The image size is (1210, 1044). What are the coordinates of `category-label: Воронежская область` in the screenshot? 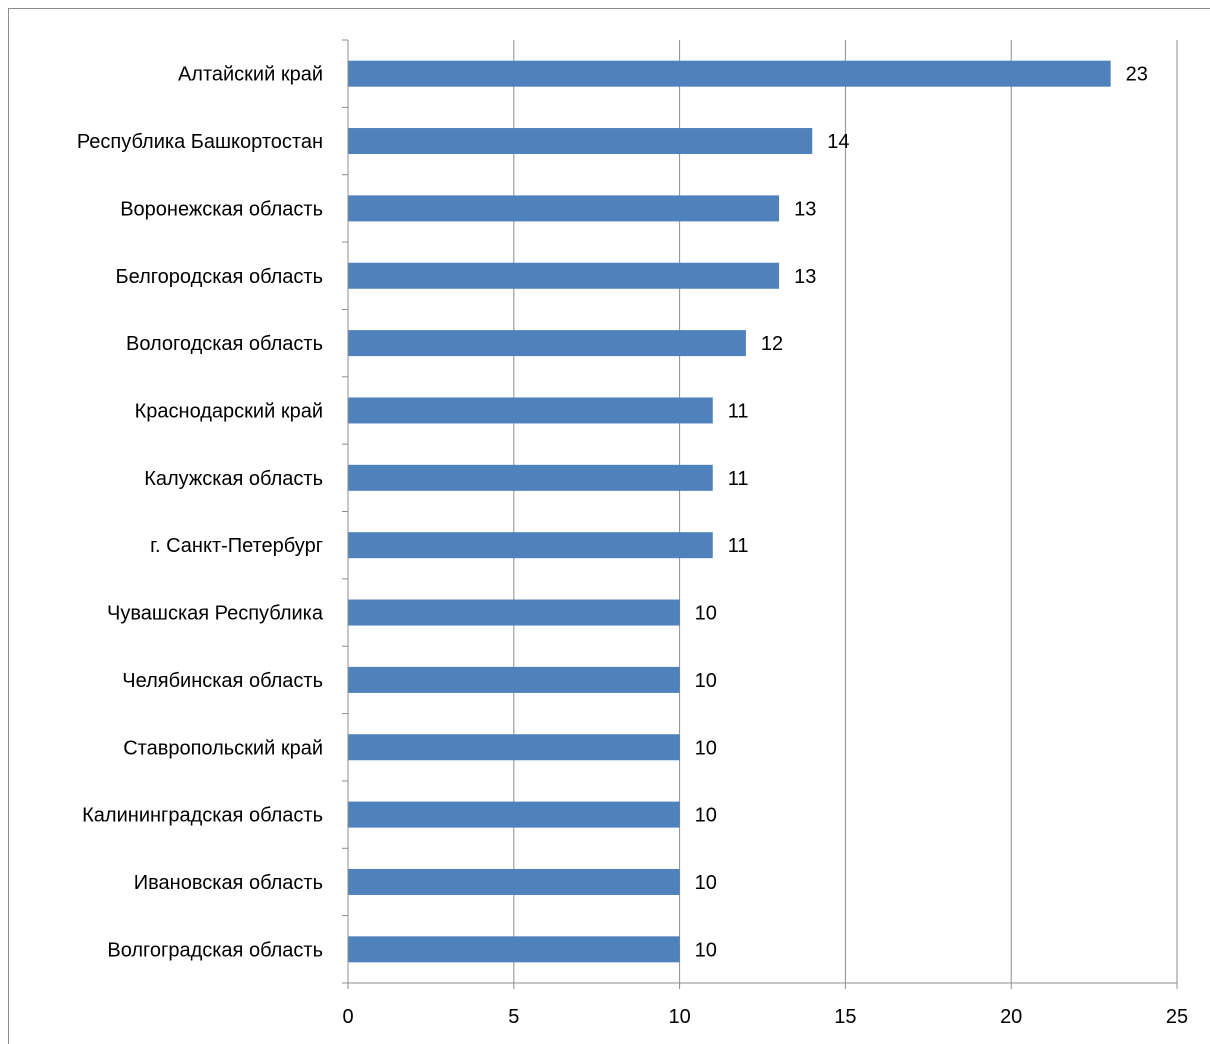 It's located at (221, 209).